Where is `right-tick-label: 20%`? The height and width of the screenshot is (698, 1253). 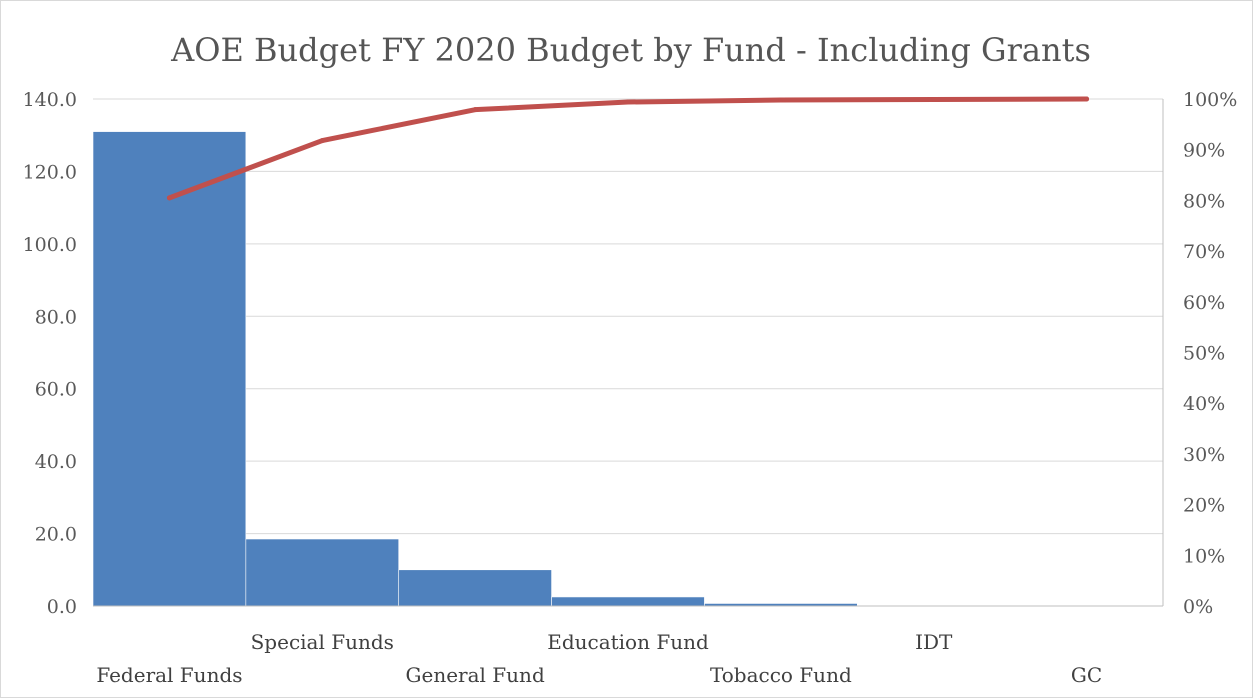 right-tick-label: 20% is located at coordinates (1204, 506).